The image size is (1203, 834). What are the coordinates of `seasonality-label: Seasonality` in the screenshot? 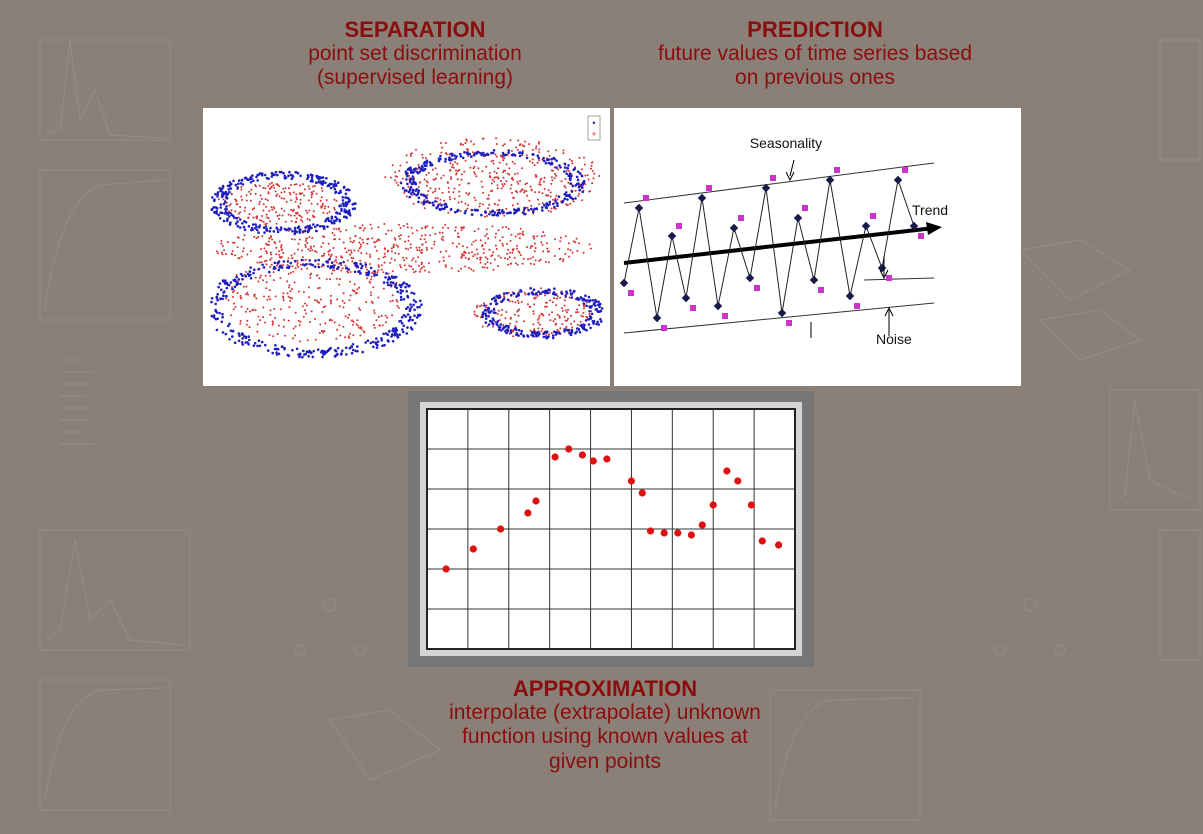 It's located at (786, 143).